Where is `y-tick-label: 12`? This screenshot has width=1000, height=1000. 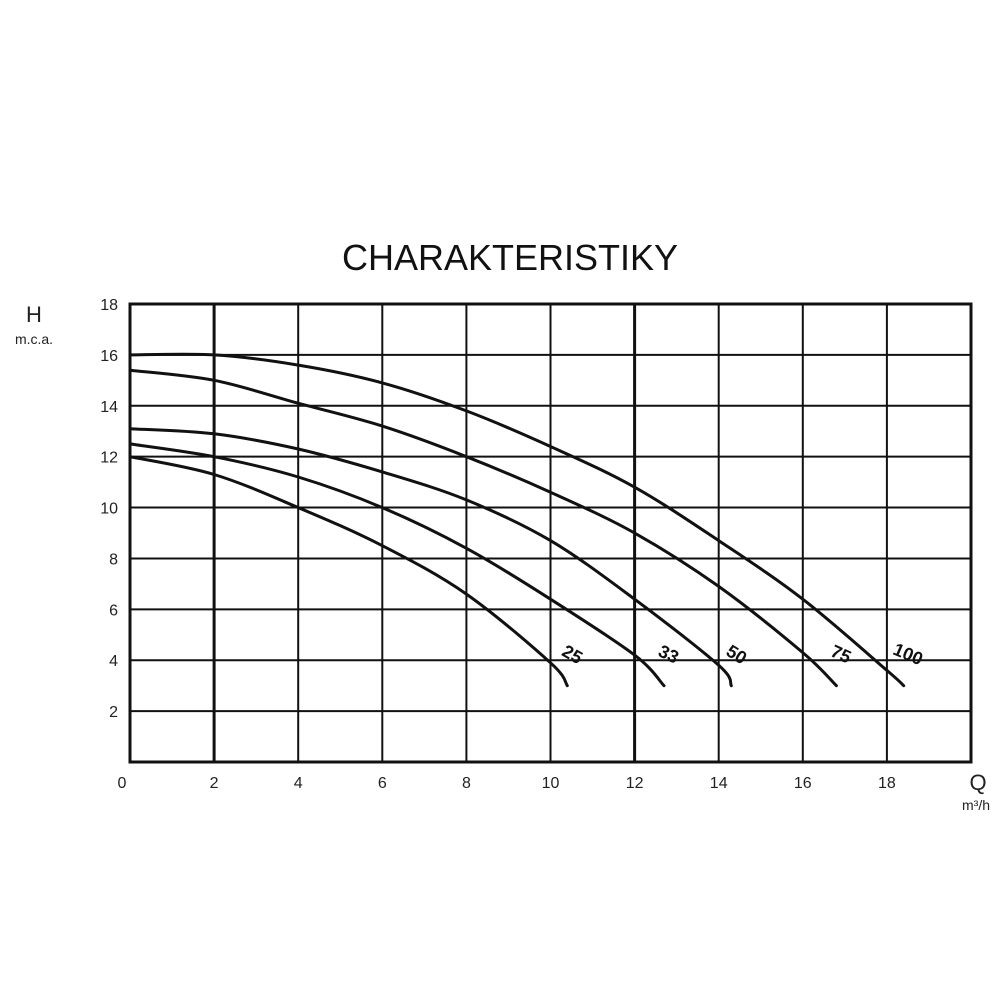
y-tick-label: 12 is located at coordinates (109, 458).